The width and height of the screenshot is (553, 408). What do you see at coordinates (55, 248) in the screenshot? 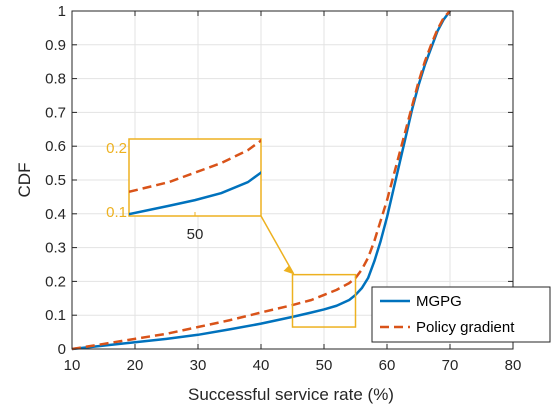
I see `y-tick-label: 0.3` at bounding box center [55, 248].